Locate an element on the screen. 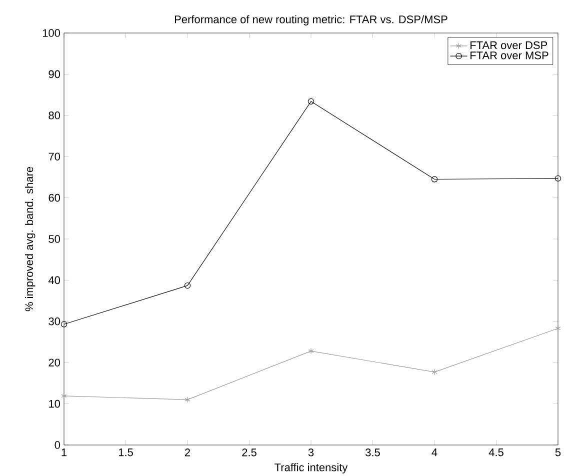 This screenshot has width=566, height=476. x-tick-label: 3 is located at coordinates (311, 452).